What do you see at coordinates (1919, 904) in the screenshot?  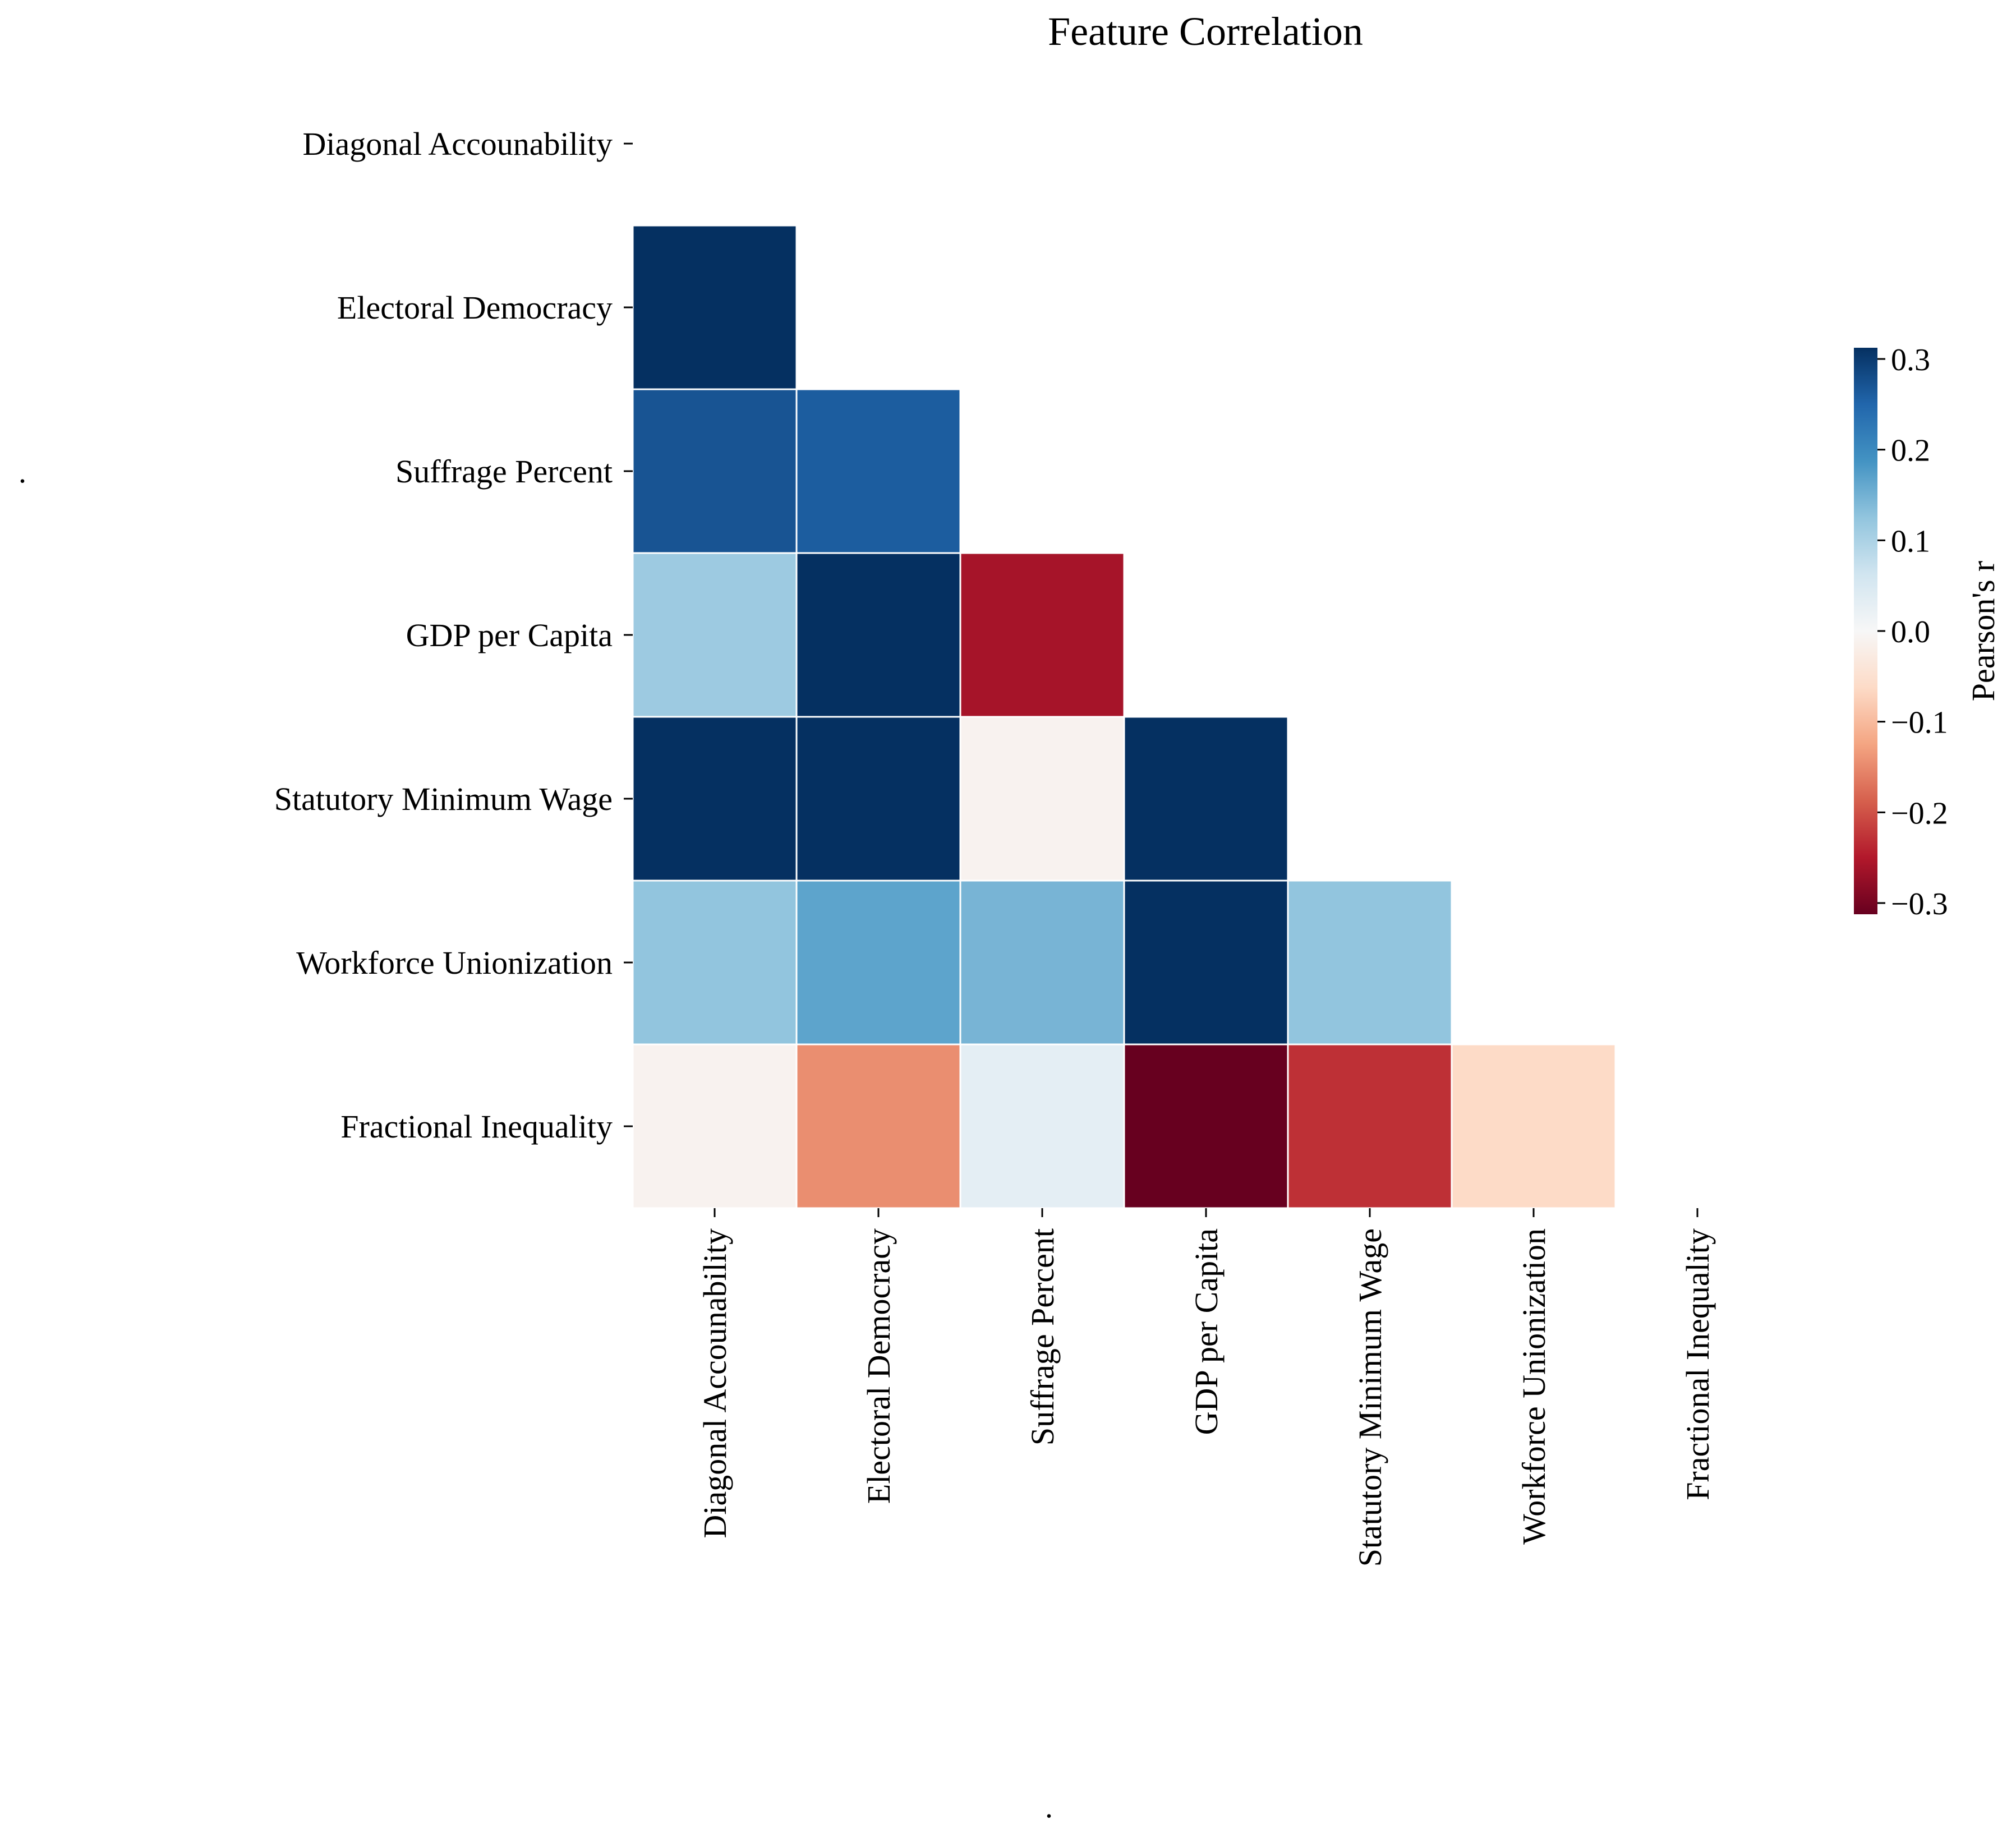 I see `colorbar-tick-label: −0.3` at bounding box center [1919, 904].